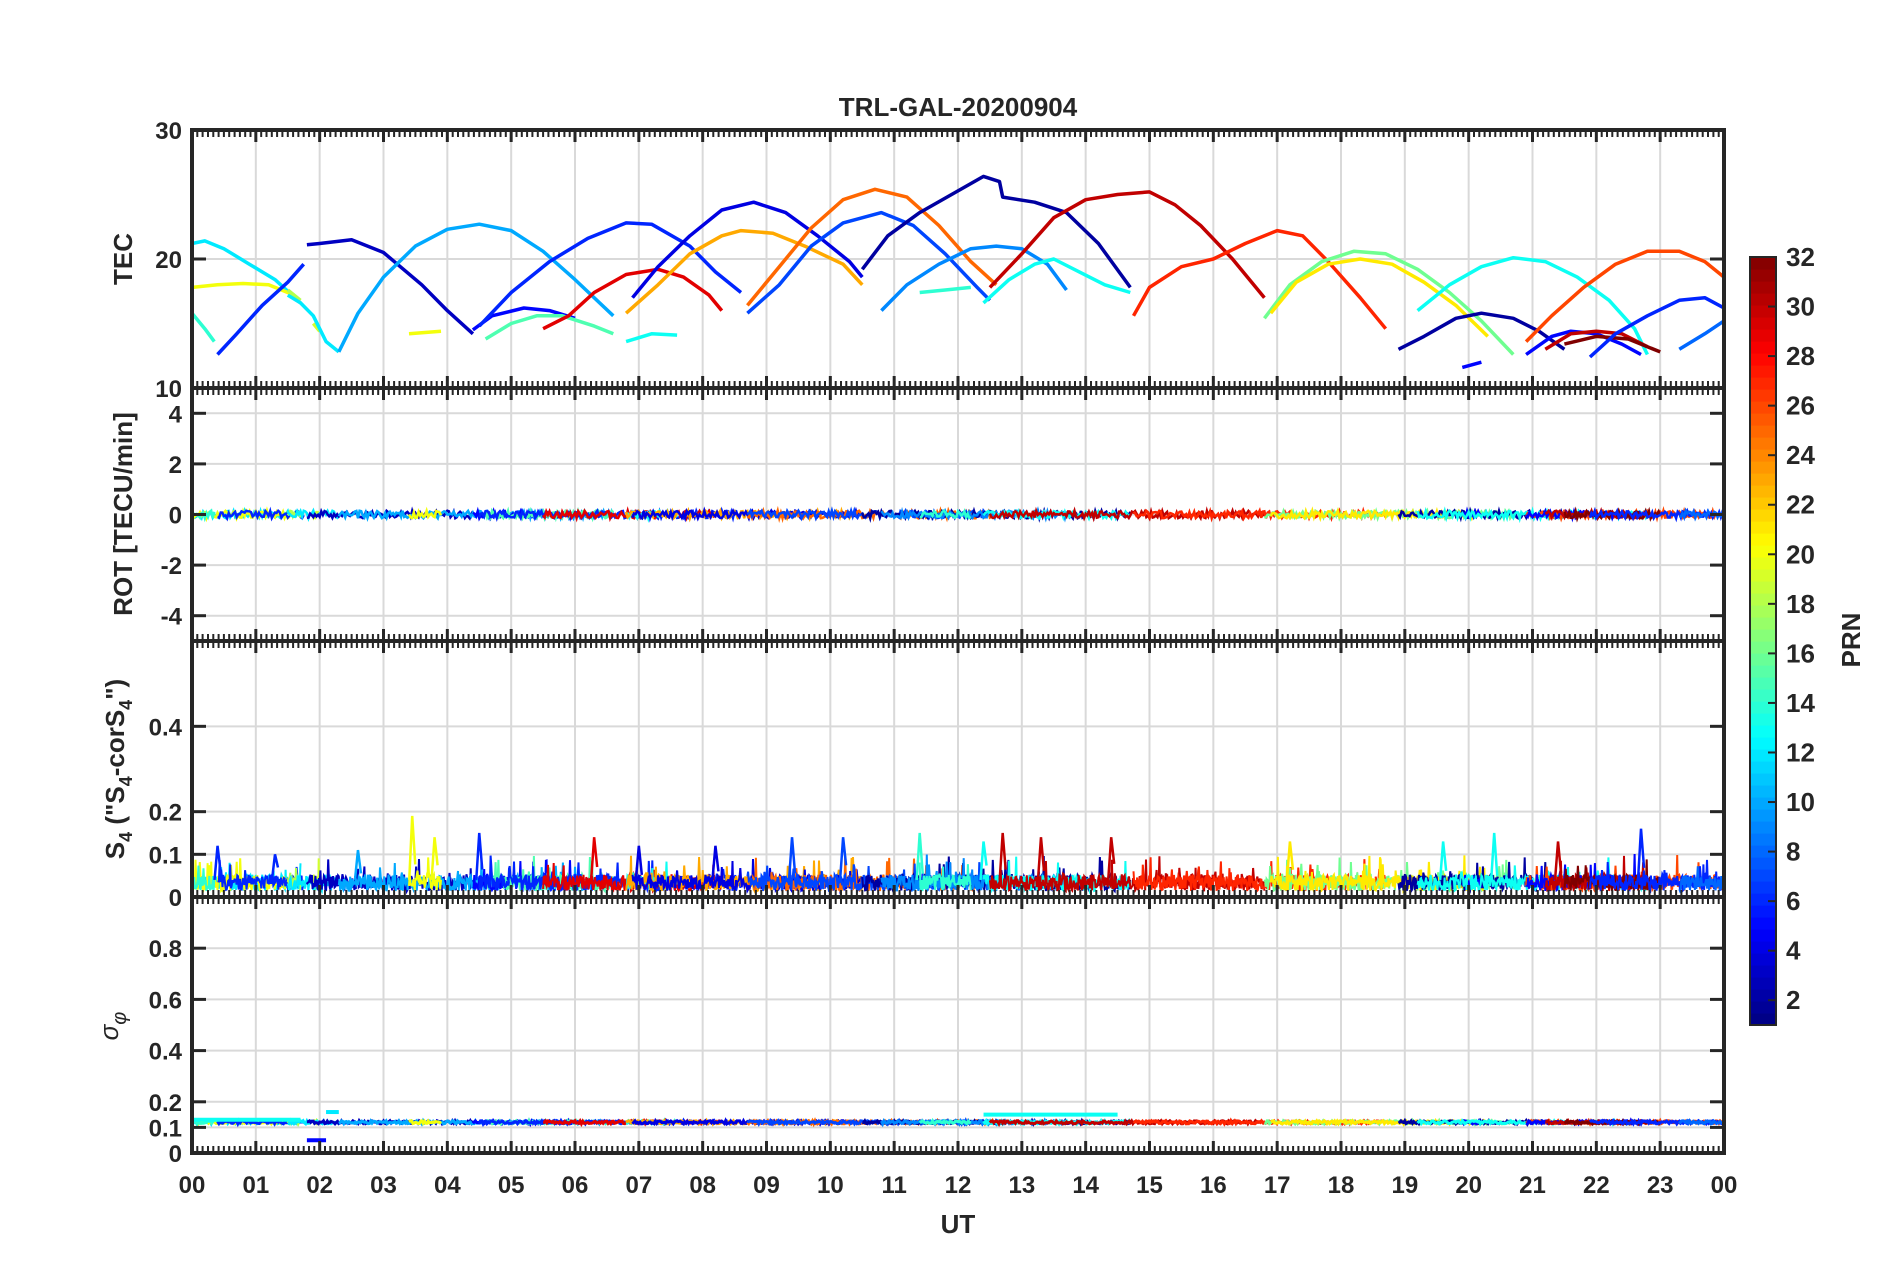 The width and height of the screenshot is (1902, 1272). What do you see at coordinates (1800, 752) in the screenshot?
I see `colorbar-tick-label: 12` at bounding box center [1800, 752].